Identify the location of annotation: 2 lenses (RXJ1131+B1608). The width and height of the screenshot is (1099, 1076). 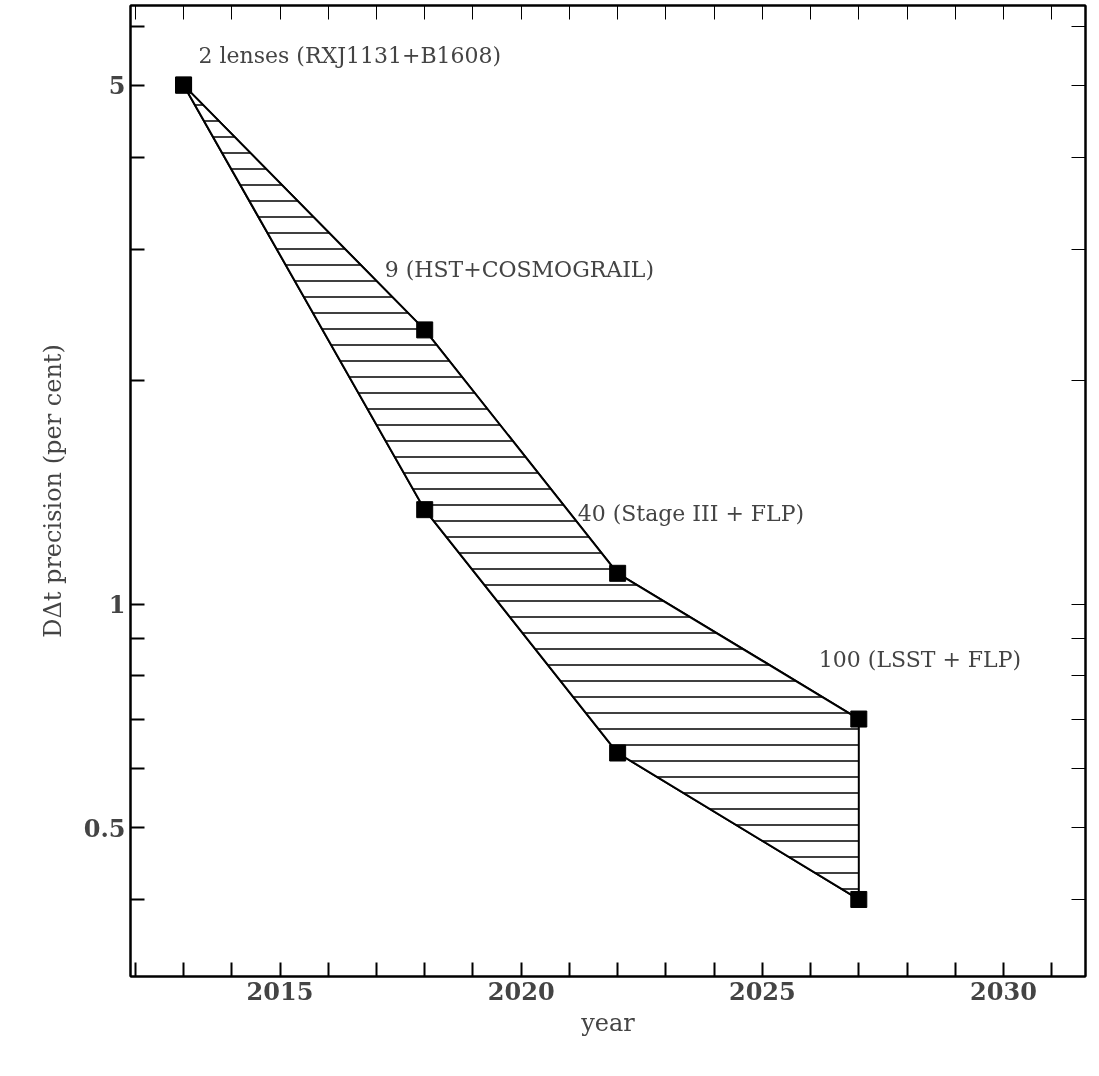
(350, 55).